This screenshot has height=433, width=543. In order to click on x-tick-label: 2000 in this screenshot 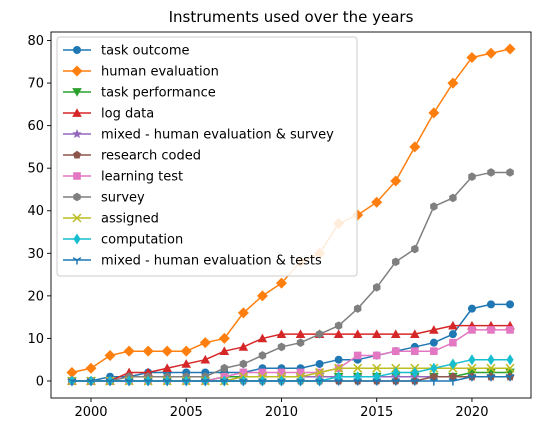, I will do `click(90, 412)`.